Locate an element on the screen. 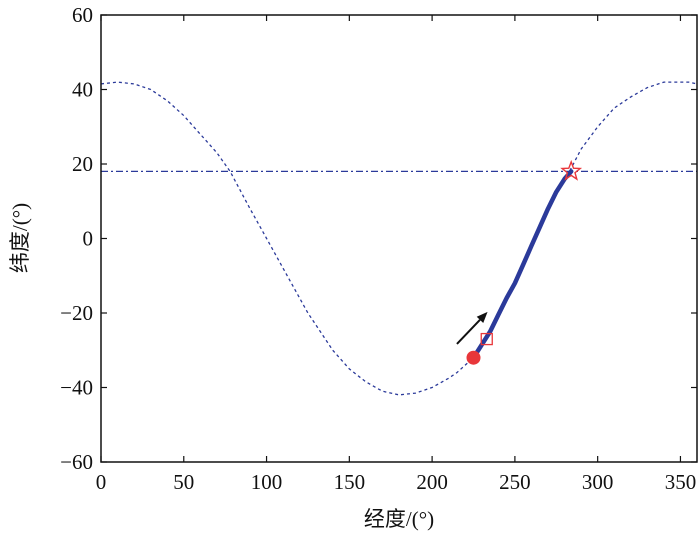 The image size is (700, 543). x-tick-label: 300 is located at coordinates (598, 482).